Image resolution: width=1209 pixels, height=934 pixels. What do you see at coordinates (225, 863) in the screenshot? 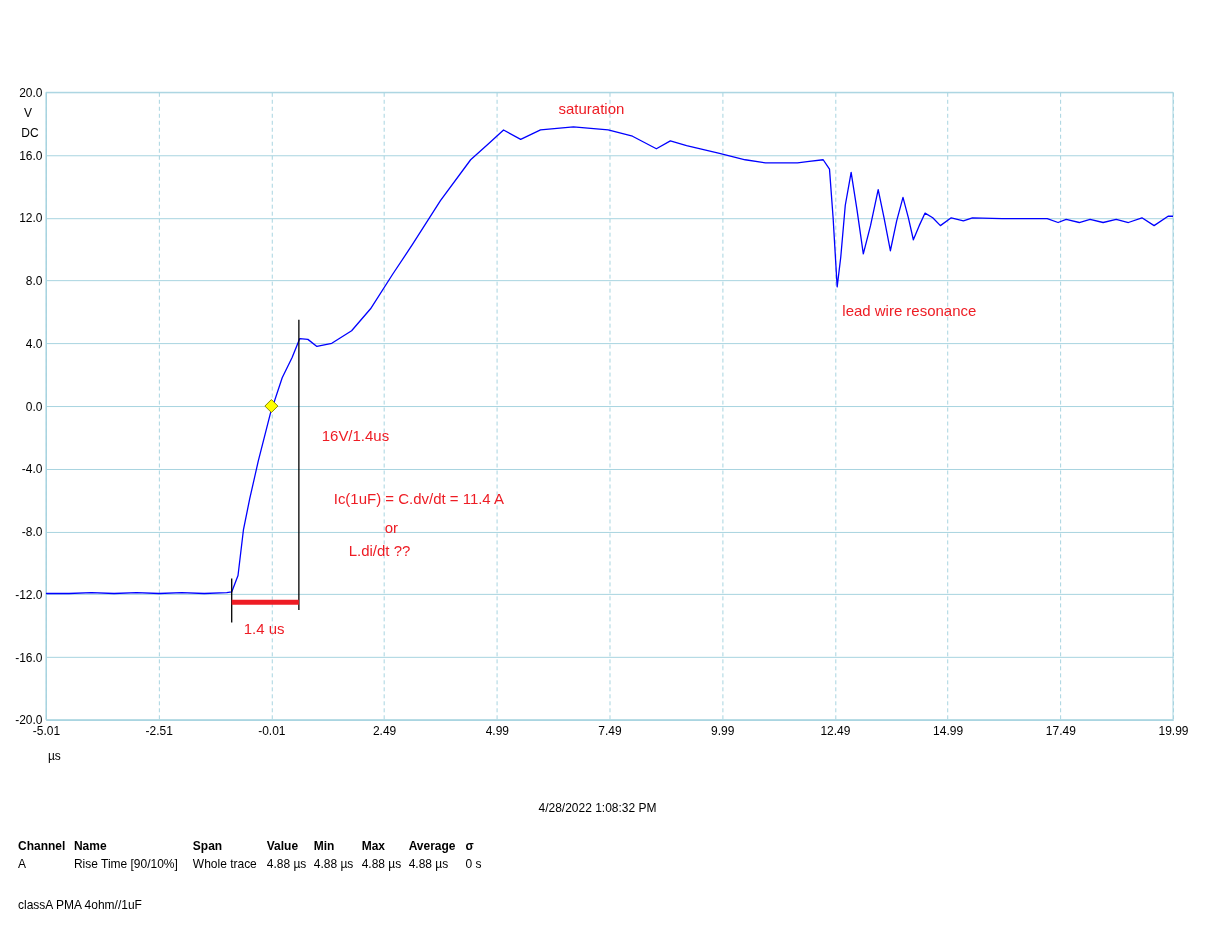
I see `text: Whole trace` at bounding box center [225, 863].